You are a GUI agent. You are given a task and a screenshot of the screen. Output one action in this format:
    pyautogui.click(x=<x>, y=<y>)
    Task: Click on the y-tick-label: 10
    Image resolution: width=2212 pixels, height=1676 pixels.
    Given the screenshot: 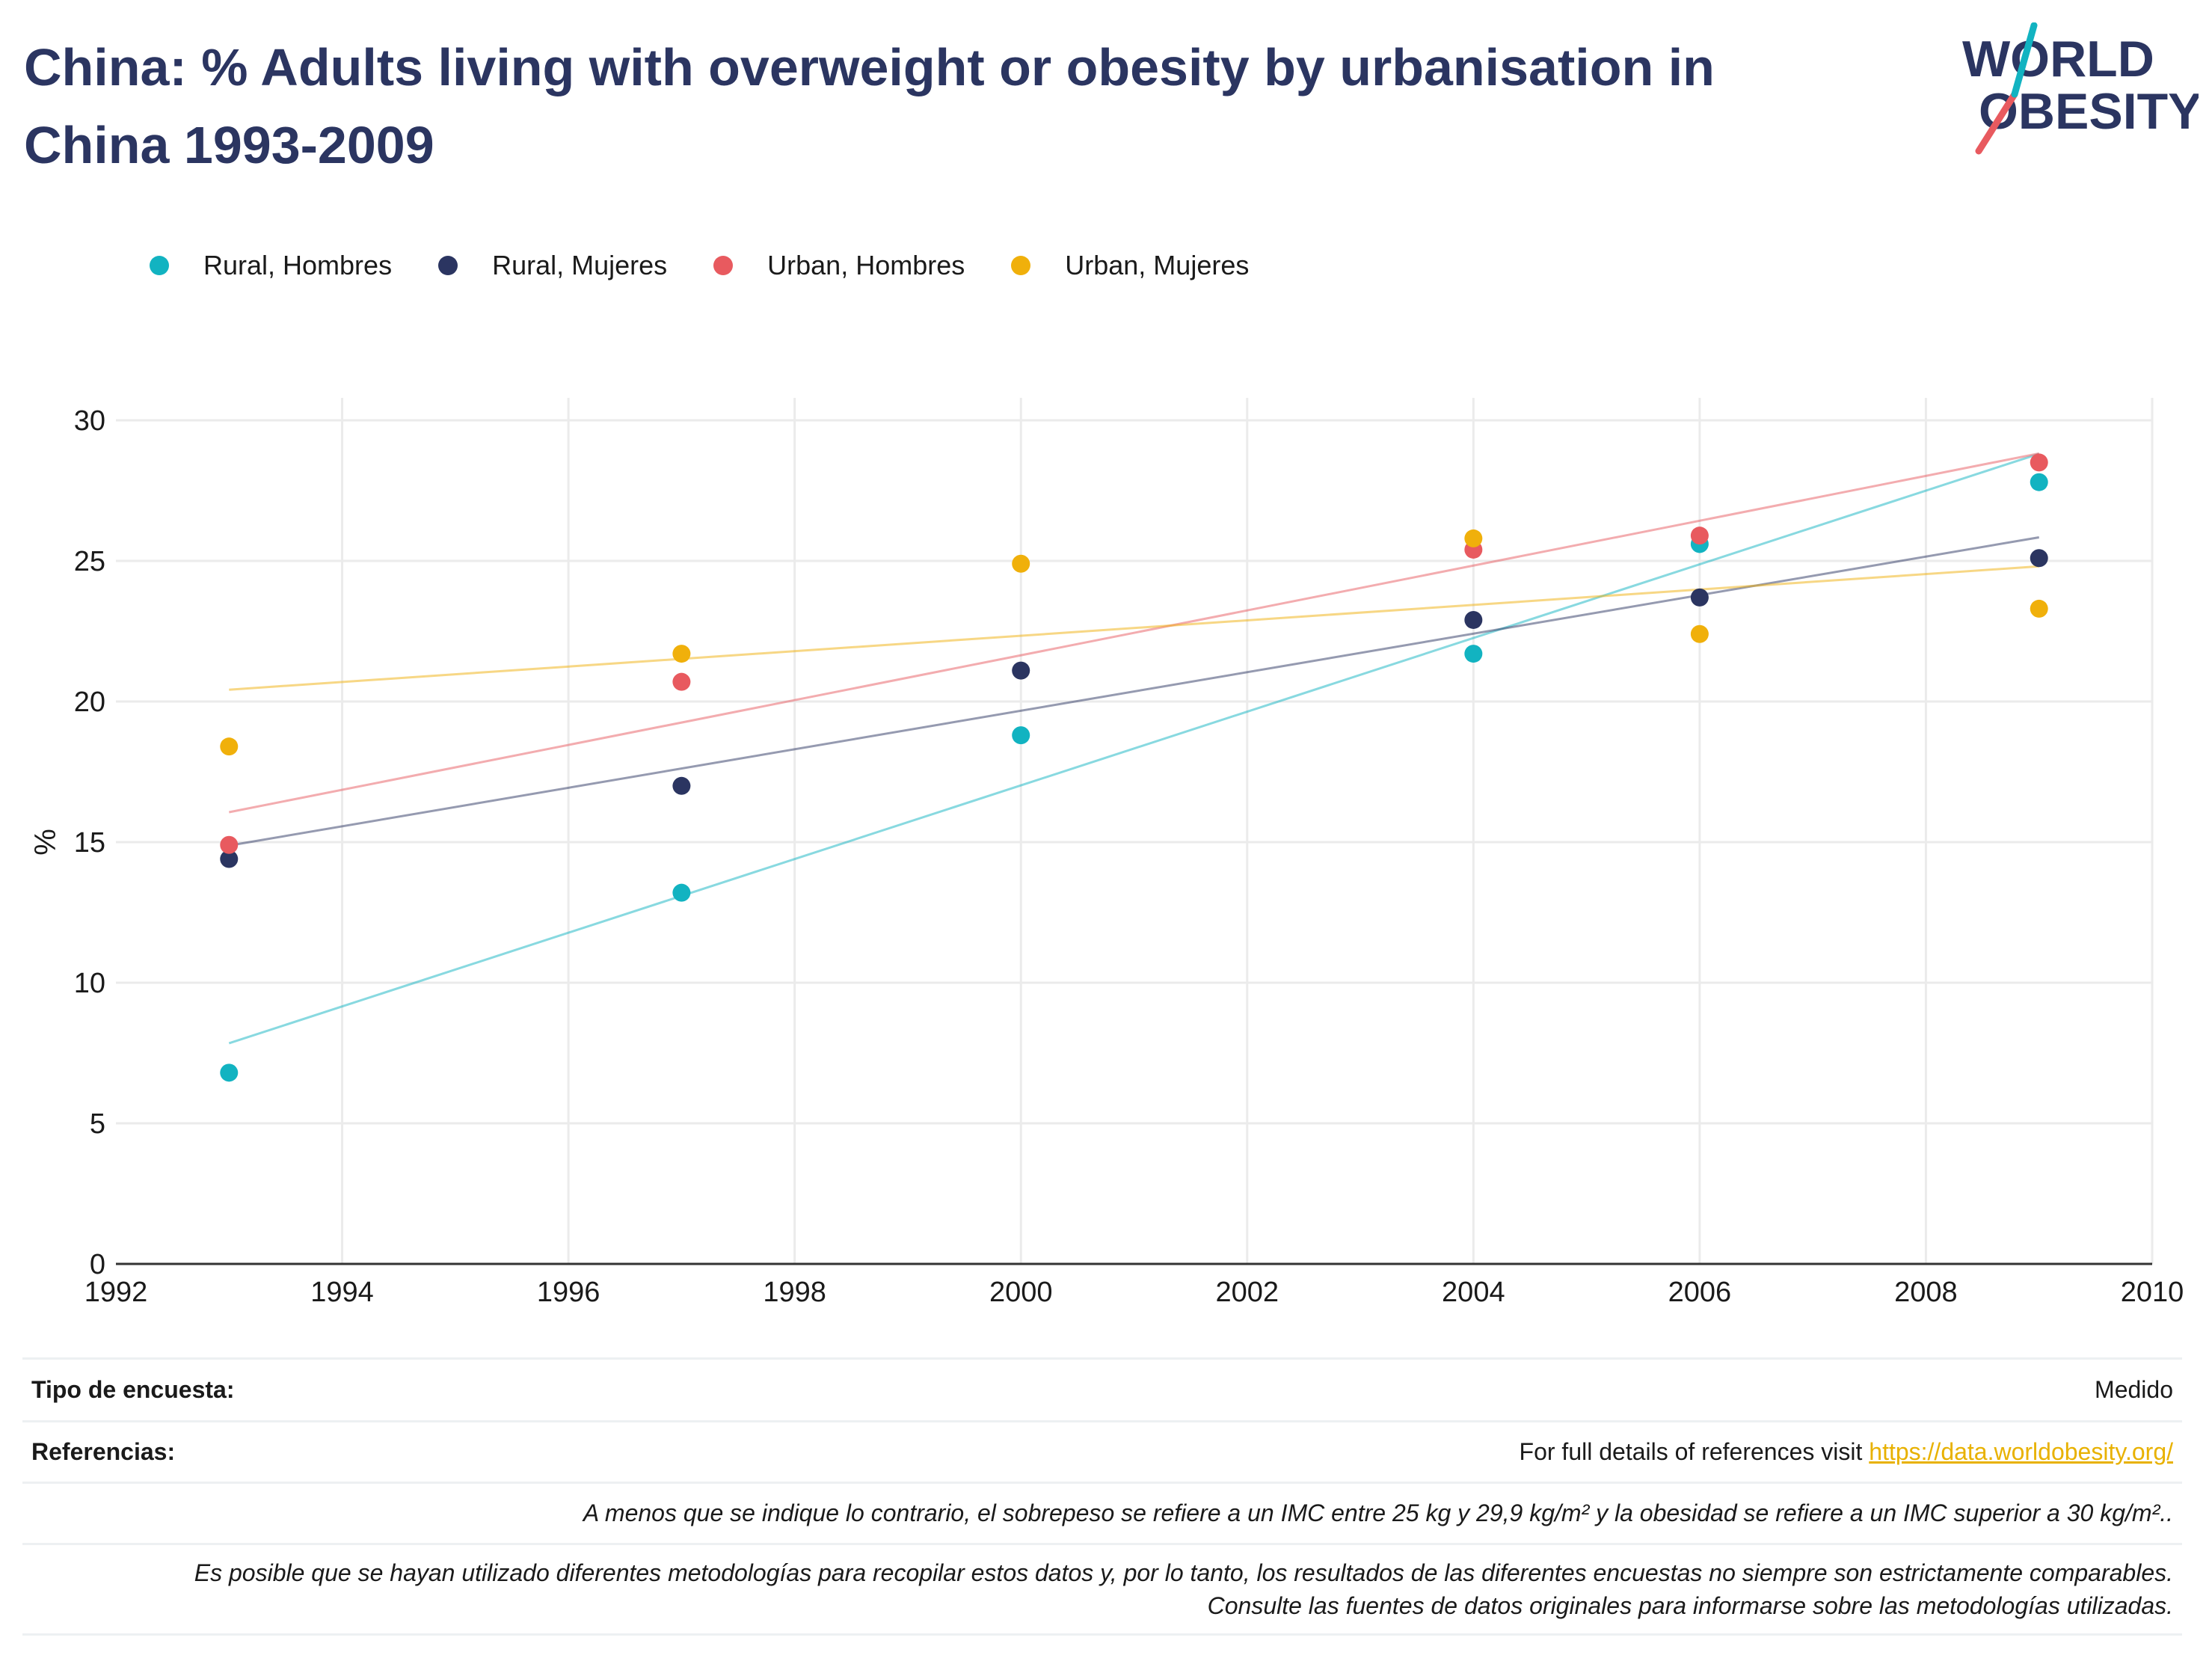 What is the action you would take?
    pyautogui.click(x=89, y=983)
    